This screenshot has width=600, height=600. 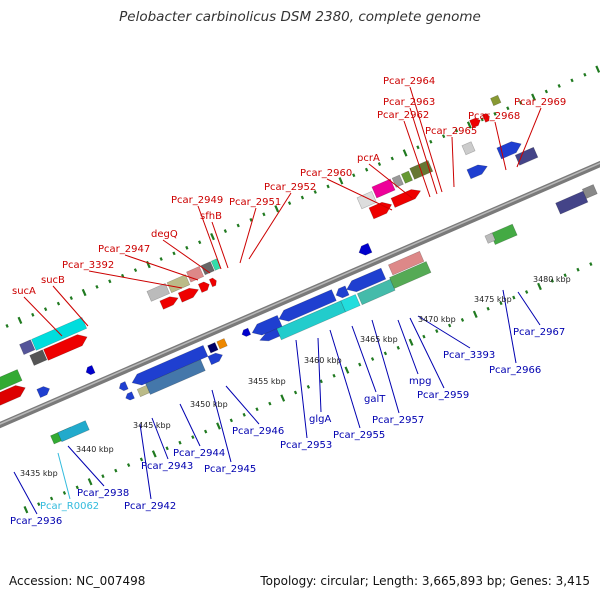 What do you see at coordinates (209, 404) in the screenshot?
I see `scale-label: 3450 kbp` at bounding box center [209, 404].